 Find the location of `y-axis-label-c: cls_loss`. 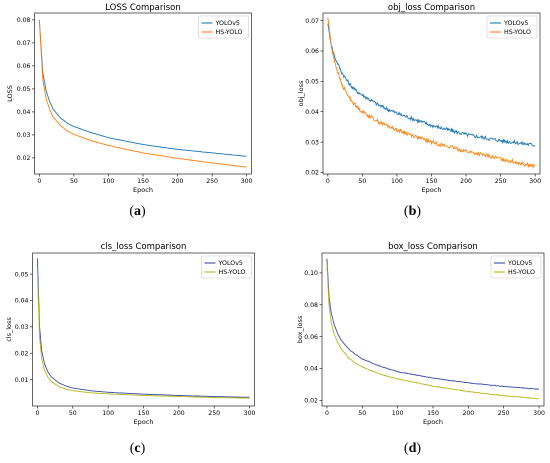

y-axis-label-c: cls_loss is located at coordinates (9, 329).